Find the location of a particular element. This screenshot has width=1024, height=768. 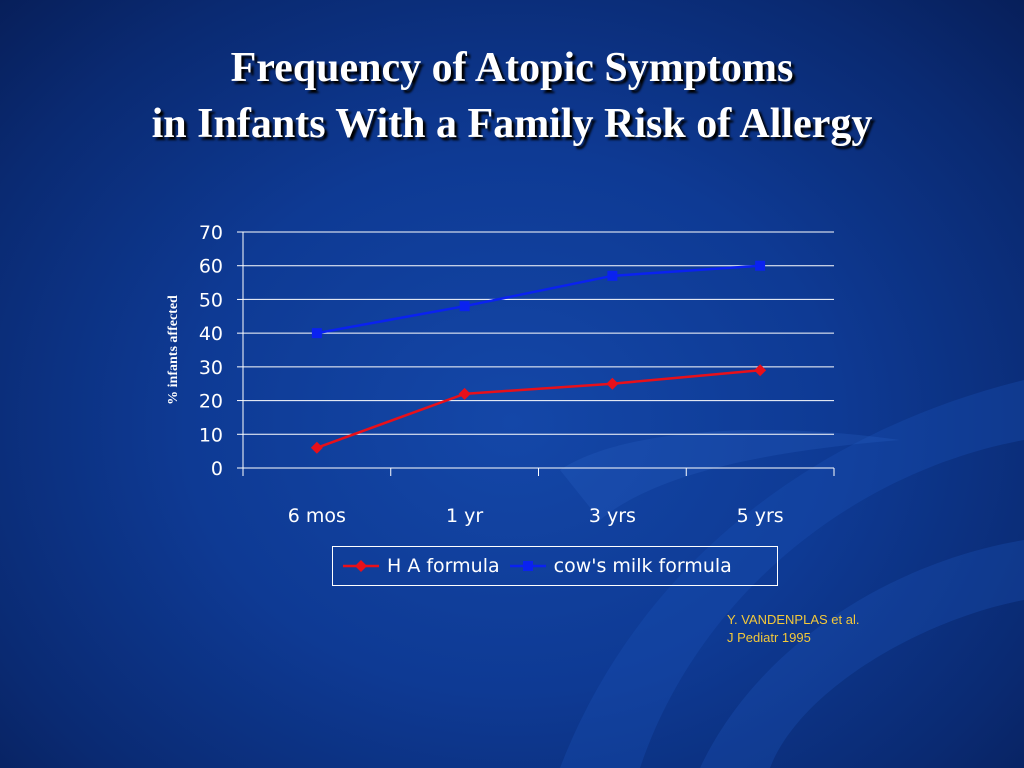

y-tick-label: 50 is located at coordinates (211, 300).